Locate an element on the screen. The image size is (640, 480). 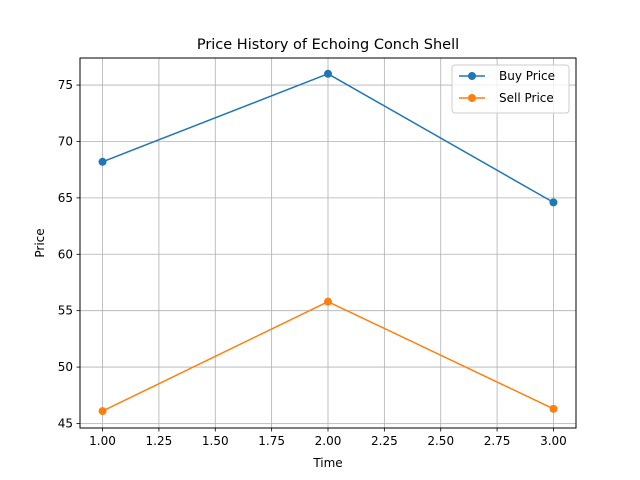
y-tick-label: 60 is located at coordinates (65, 254).